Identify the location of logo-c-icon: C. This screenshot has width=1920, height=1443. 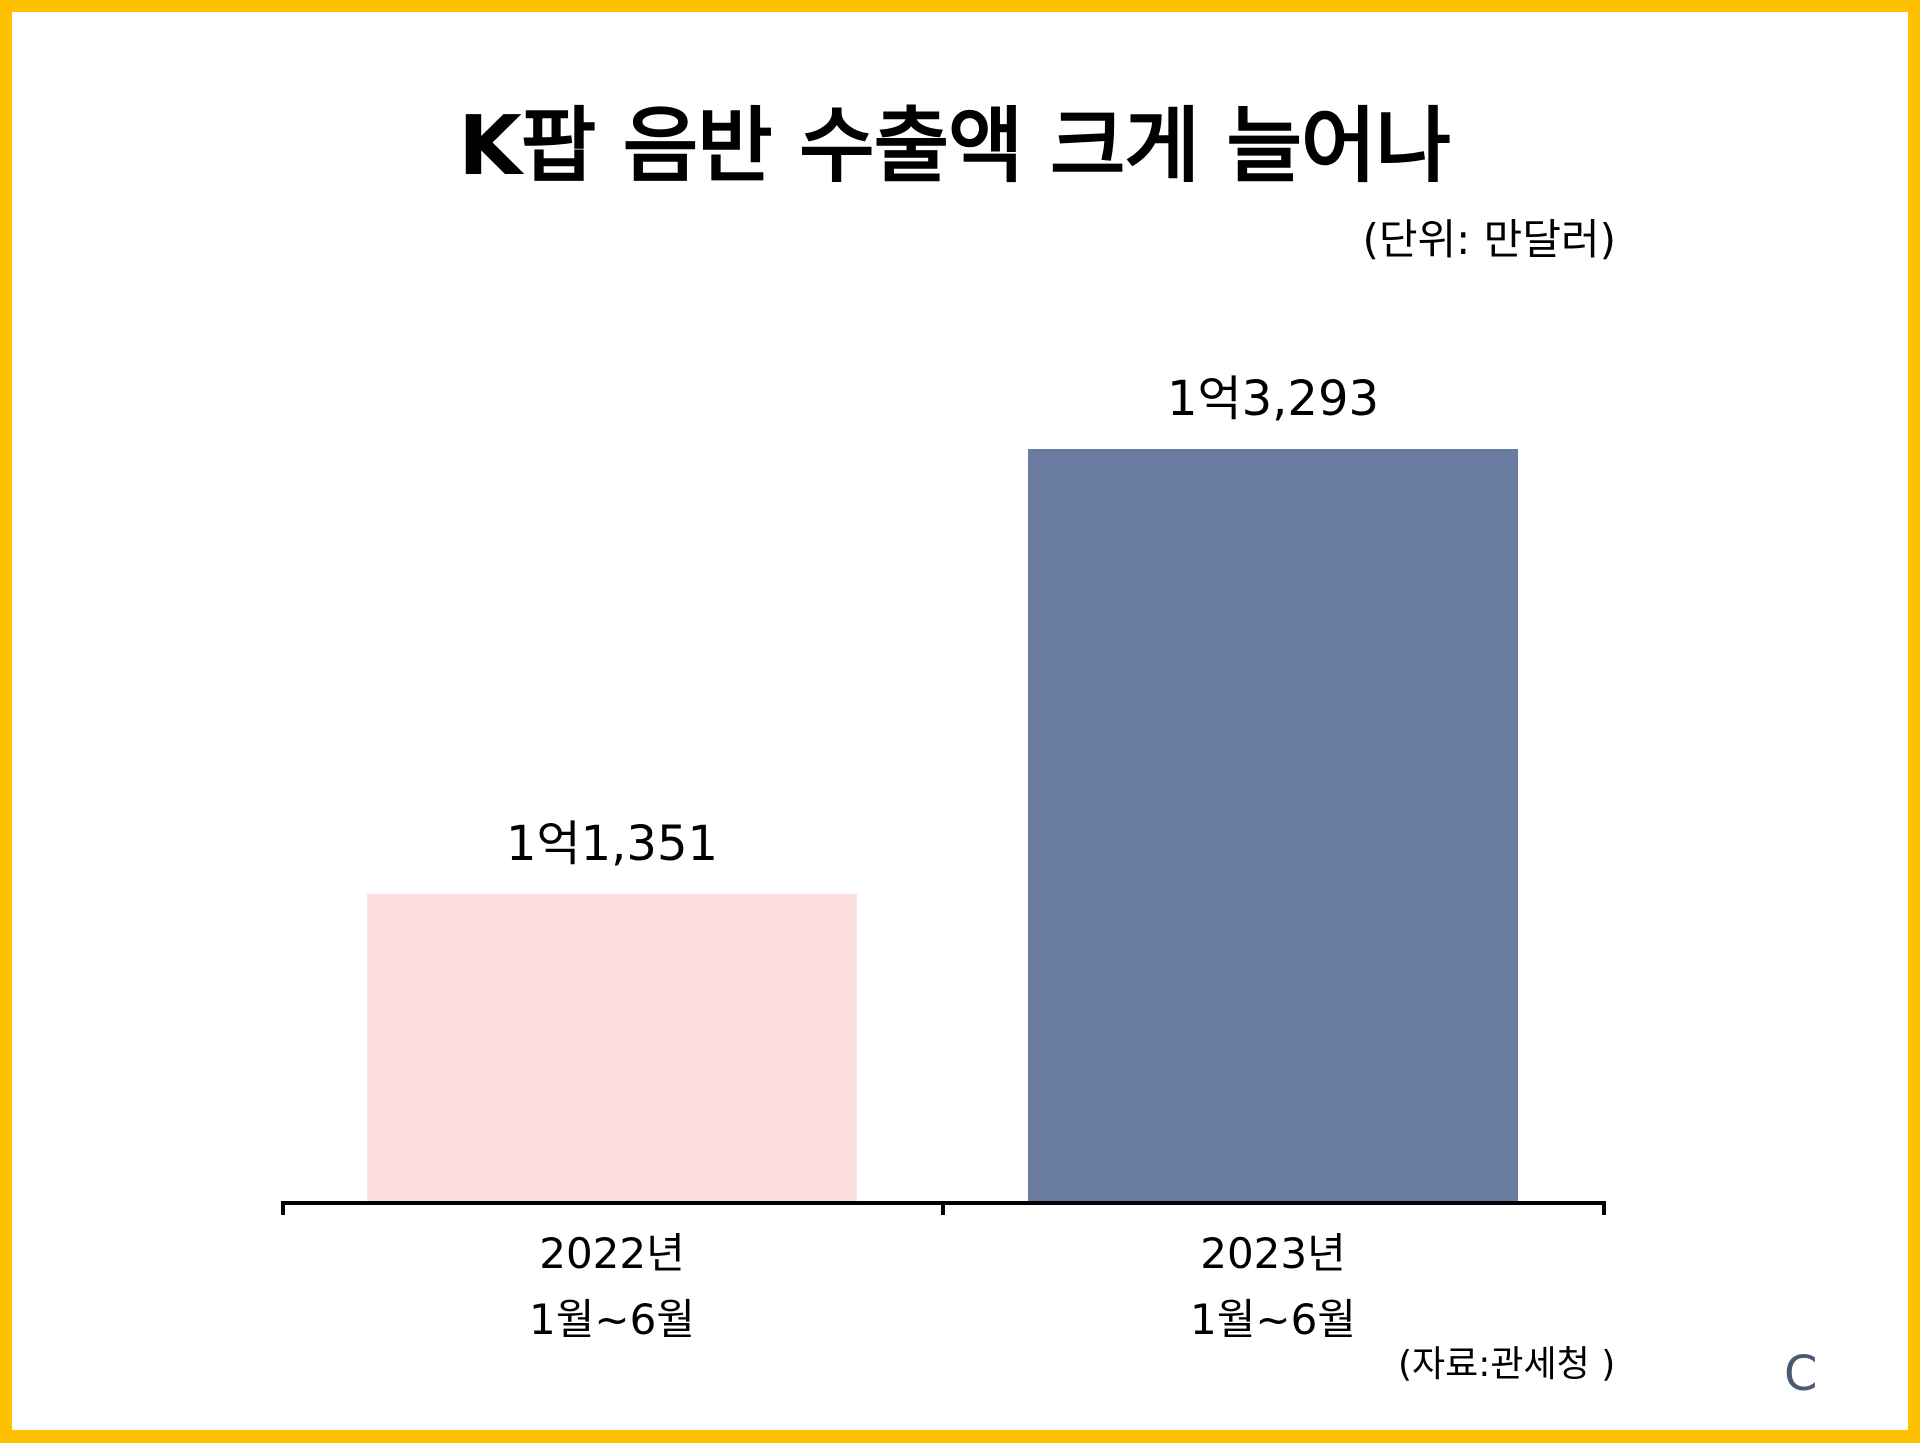
(1801, 1374).